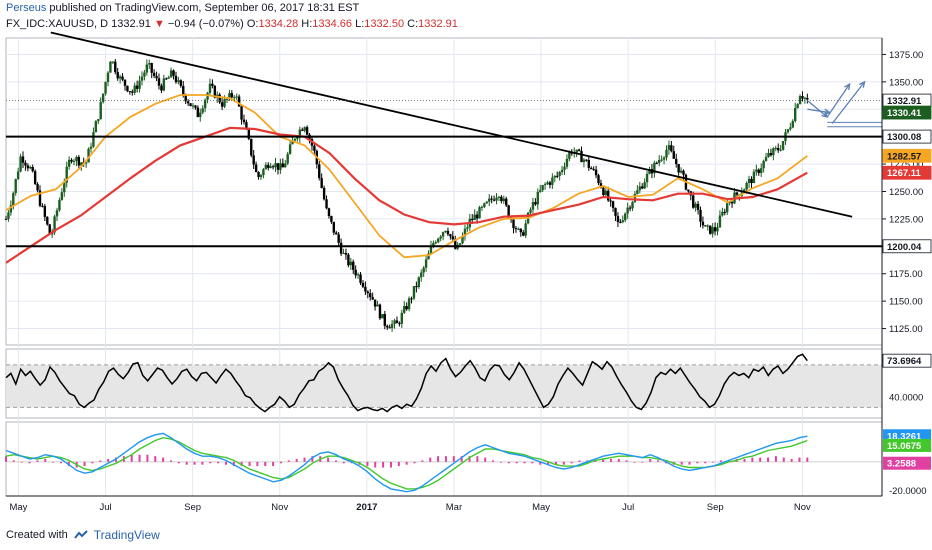  I want to click on author-link: Perseus, so click(26, 8).